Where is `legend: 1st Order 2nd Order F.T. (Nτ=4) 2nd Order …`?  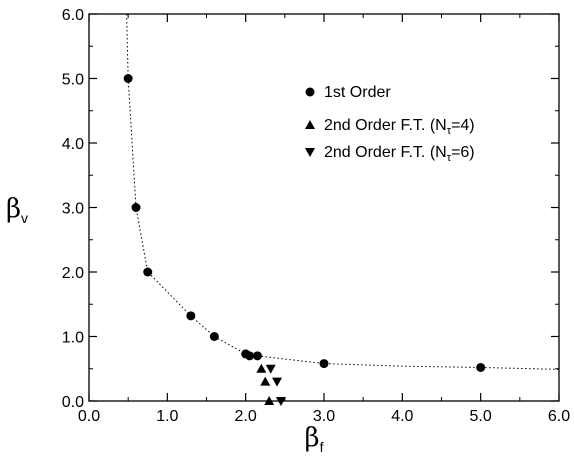
legend: 1st Order 2nd Order F.T. (Nτ=4) 2nd Order … is located at coordinates (390, 124).